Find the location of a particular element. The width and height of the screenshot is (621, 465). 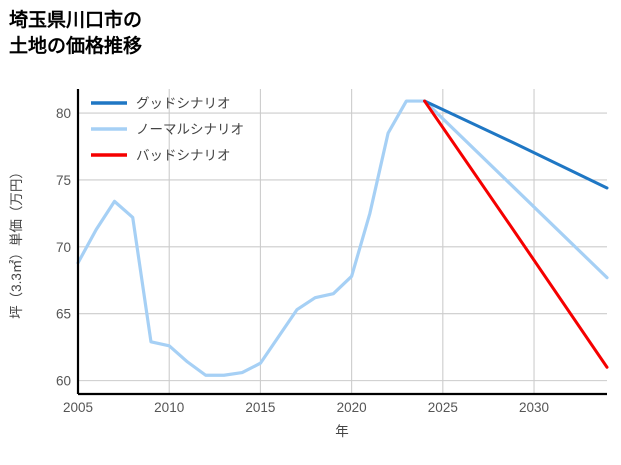

x-tick-label: 2010 is located at coordinates (169, 407).